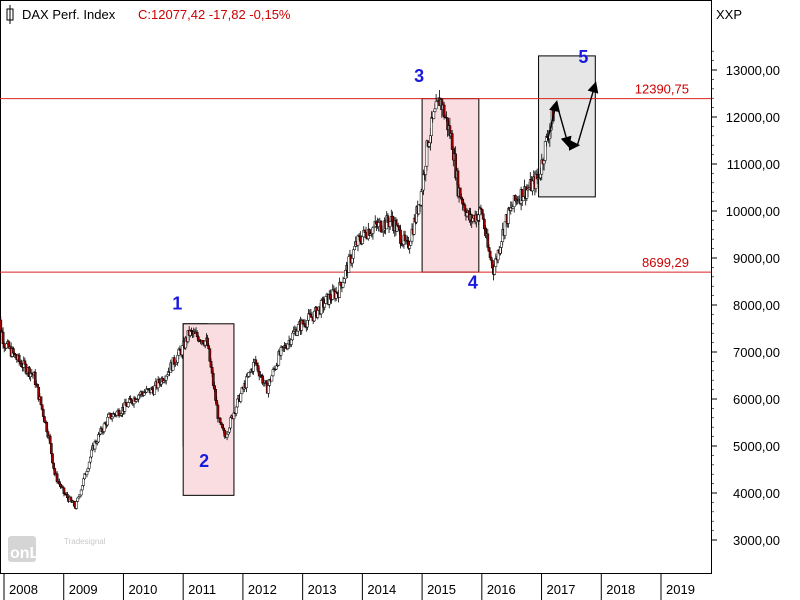 The width and height of the screenshot is (800, 600). What do you see at coordinates (756, 493) in the screenshot?
I see `y-tick-label-1: 4000,00` at bounding box center [756, 493].